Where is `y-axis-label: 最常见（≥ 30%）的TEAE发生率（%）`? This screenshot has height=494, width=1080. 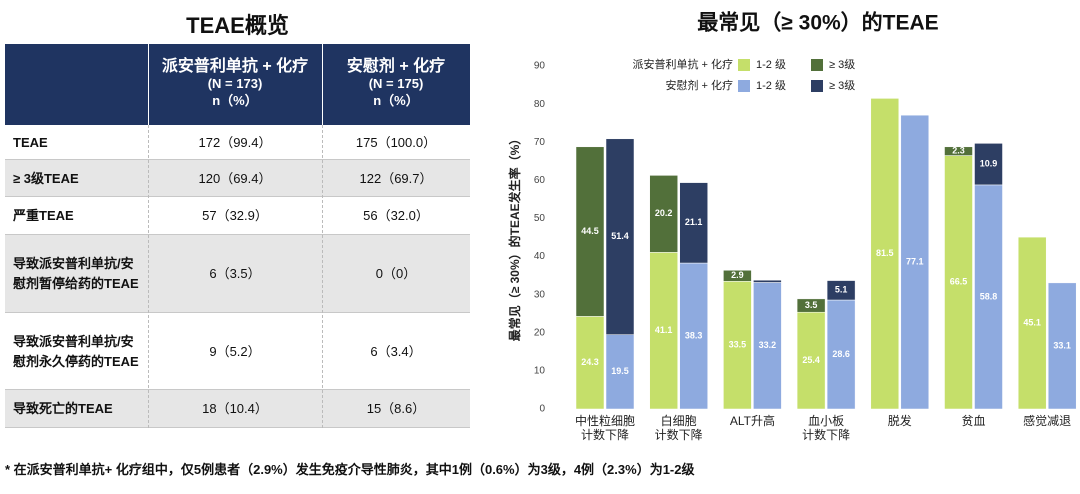 y-axis-label: 最常见（≥ 30%）的TEAE发生率（%） is located at coordinates (514, 237).